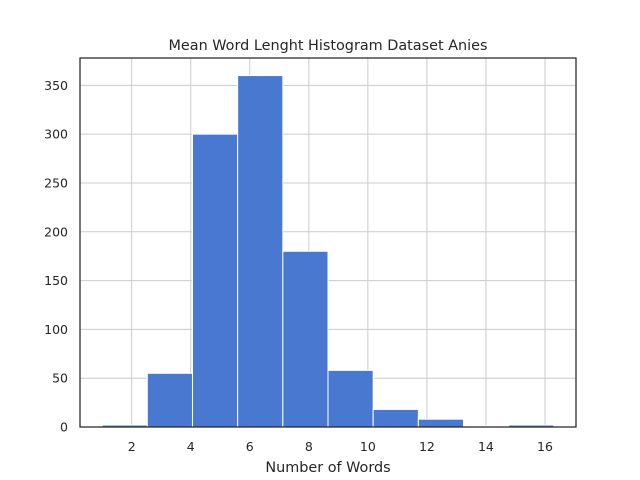 This screenshot has width=640, height=480. What do you see at coordinates (309, 446) in the screenshot?
I see `x-tick-label: 8` at bounding box center [309, 446].